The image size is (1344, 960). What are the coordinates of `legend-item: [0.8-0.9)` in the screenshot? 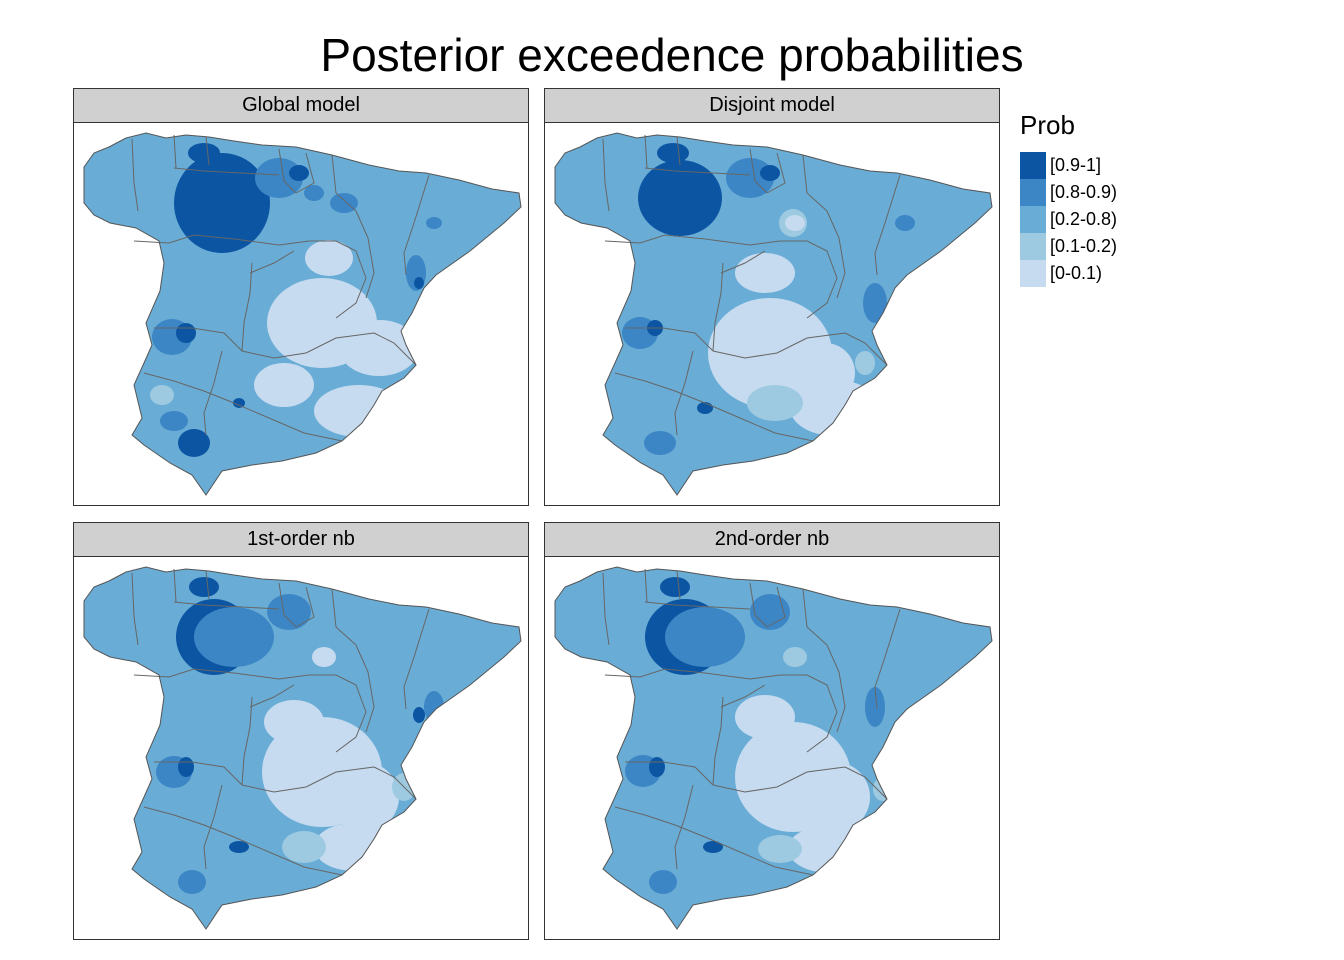 It's located at (1068, 192).